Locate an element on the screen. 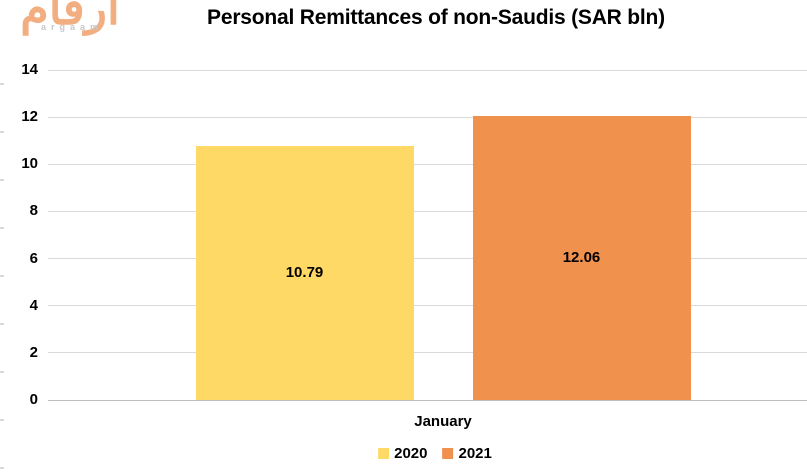 The height and width of the screenshot is (475, 807). x-axis-baseline is located at coordinates (427, 400).